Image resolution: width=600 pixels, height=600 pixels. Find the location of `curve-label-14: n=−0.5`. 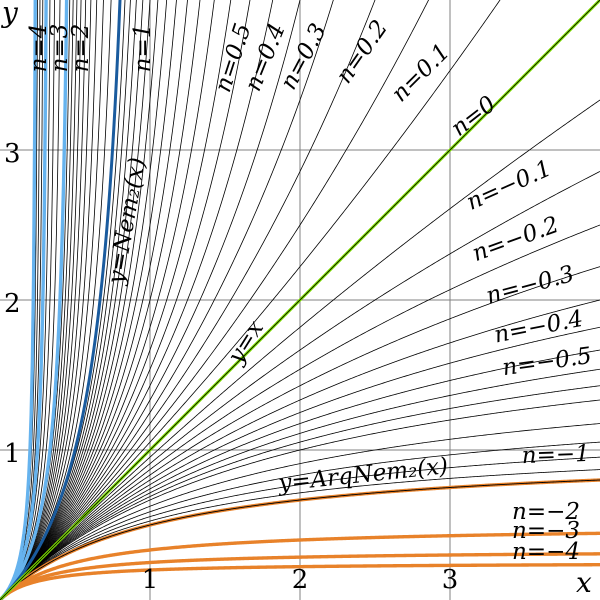

curve-label-14: n=−0.5 is located at coordinates (547, 362).